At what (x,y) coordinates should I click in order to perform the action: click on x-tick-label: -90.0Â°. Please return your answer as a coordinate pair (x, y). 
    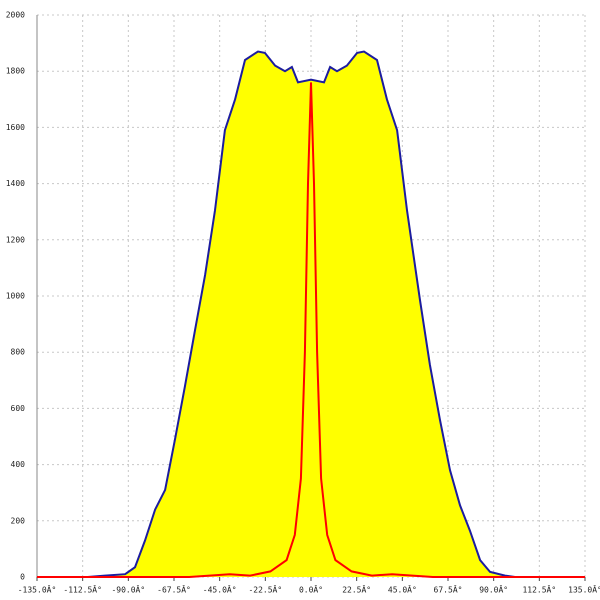
    Looking at the image, I should click on (128, 589).